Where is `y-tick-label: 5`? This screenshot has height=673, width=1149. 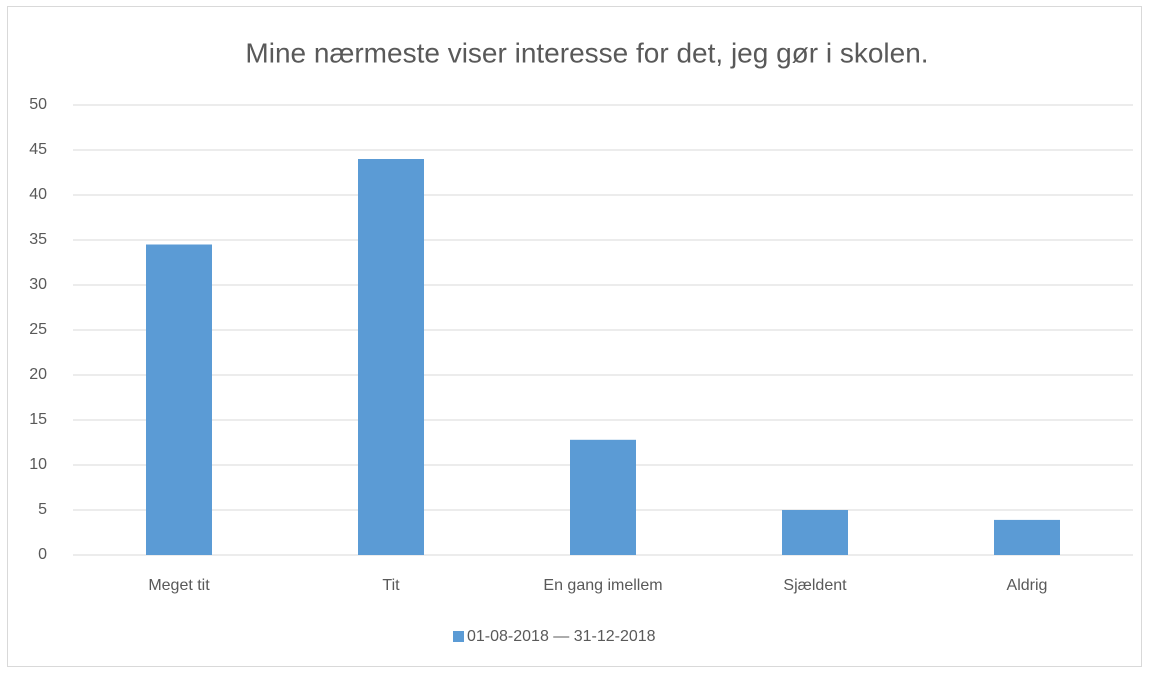
y-tick-label: 5 is located at coordinates (42, 509).